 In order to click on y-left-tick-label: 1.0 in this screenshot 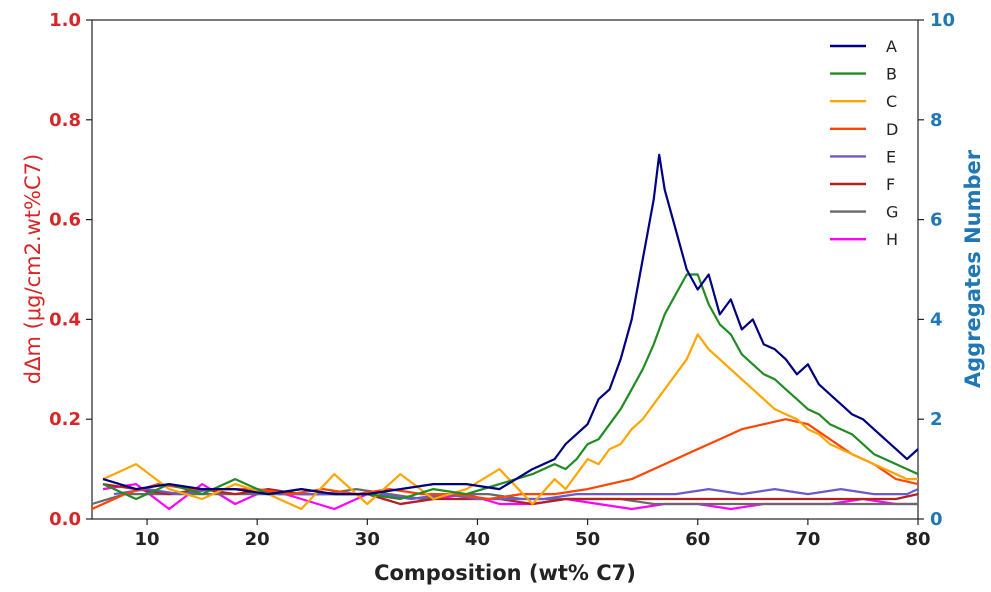, I will do `click(65, 20)`.